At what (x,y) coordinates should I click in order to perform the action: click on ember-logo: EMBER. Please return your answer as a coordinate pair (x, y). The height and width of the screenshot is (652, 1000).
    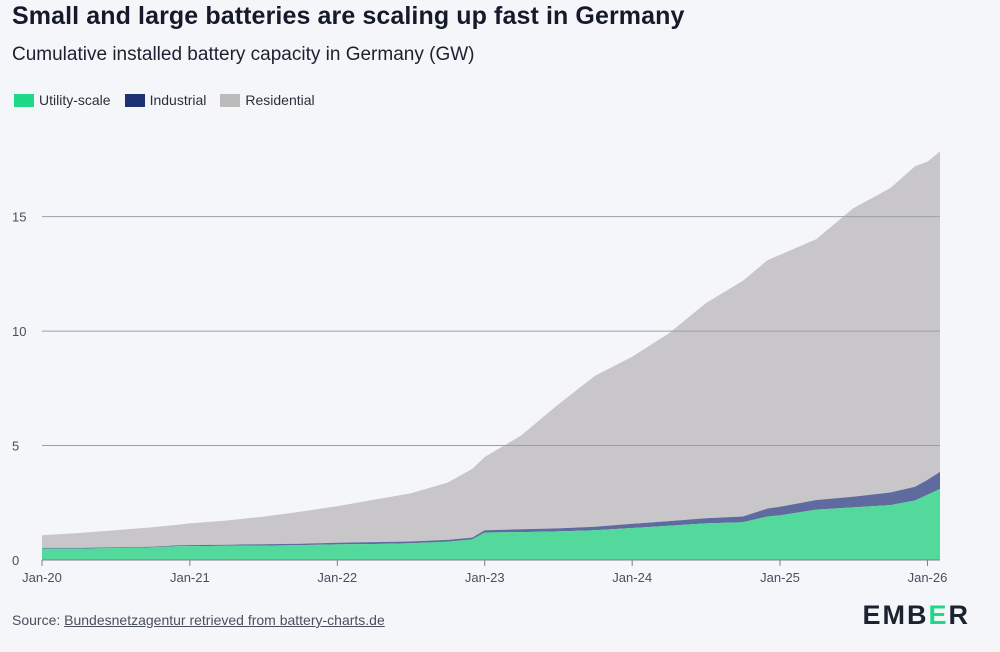
    Looking at the image, I should click on (916, 615).